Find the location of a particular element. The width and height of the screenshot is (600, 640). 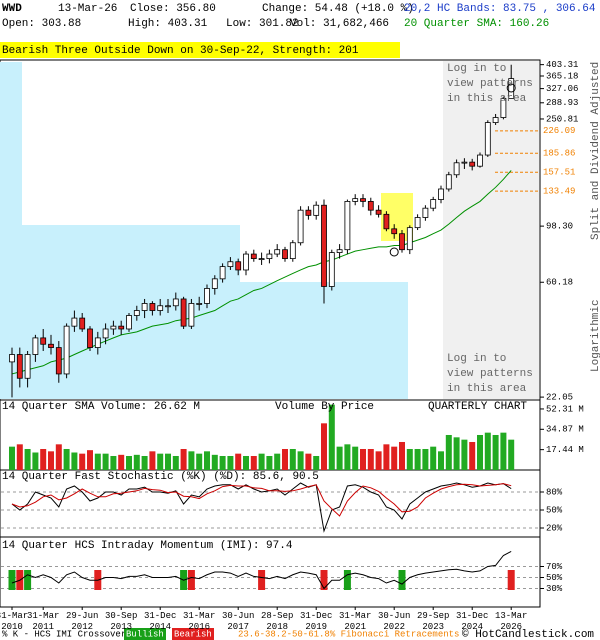

bullish-swatch is located at coordinates (145, 634).